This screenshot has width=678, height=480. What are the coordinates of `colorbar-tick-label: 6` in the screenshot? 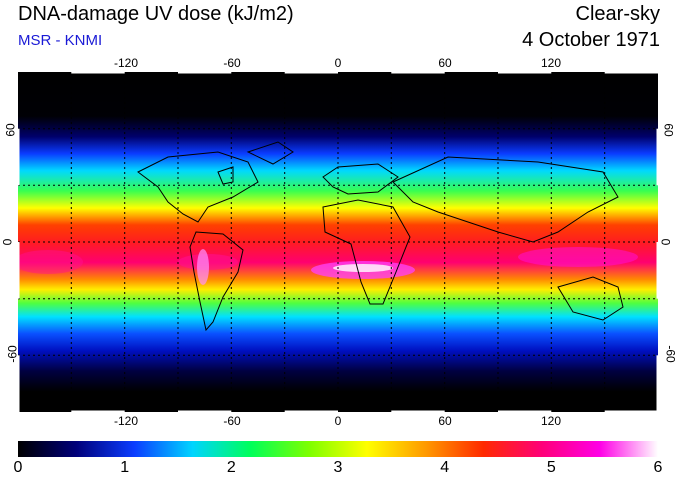 It's located at (658, 467).